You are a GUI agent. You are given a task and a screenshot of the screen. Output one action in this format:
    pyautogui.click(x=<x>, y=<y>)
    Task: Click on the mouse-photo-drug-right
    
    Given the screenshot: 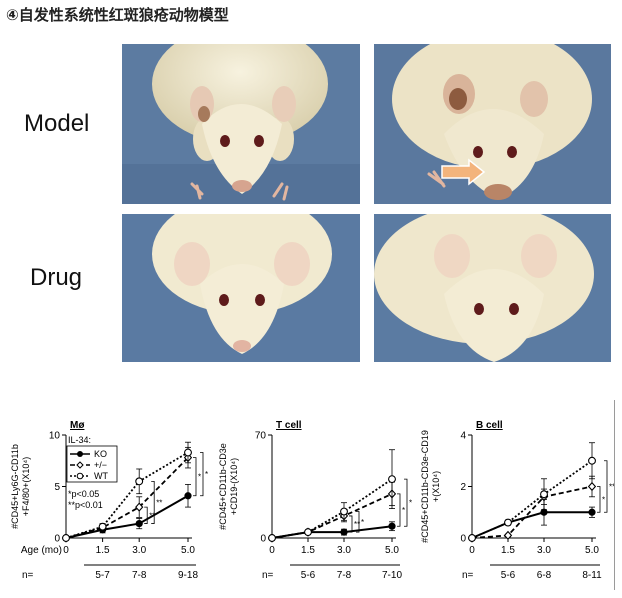 What is the action you would take?
    pyautogui.click(x=492, y=288)
    